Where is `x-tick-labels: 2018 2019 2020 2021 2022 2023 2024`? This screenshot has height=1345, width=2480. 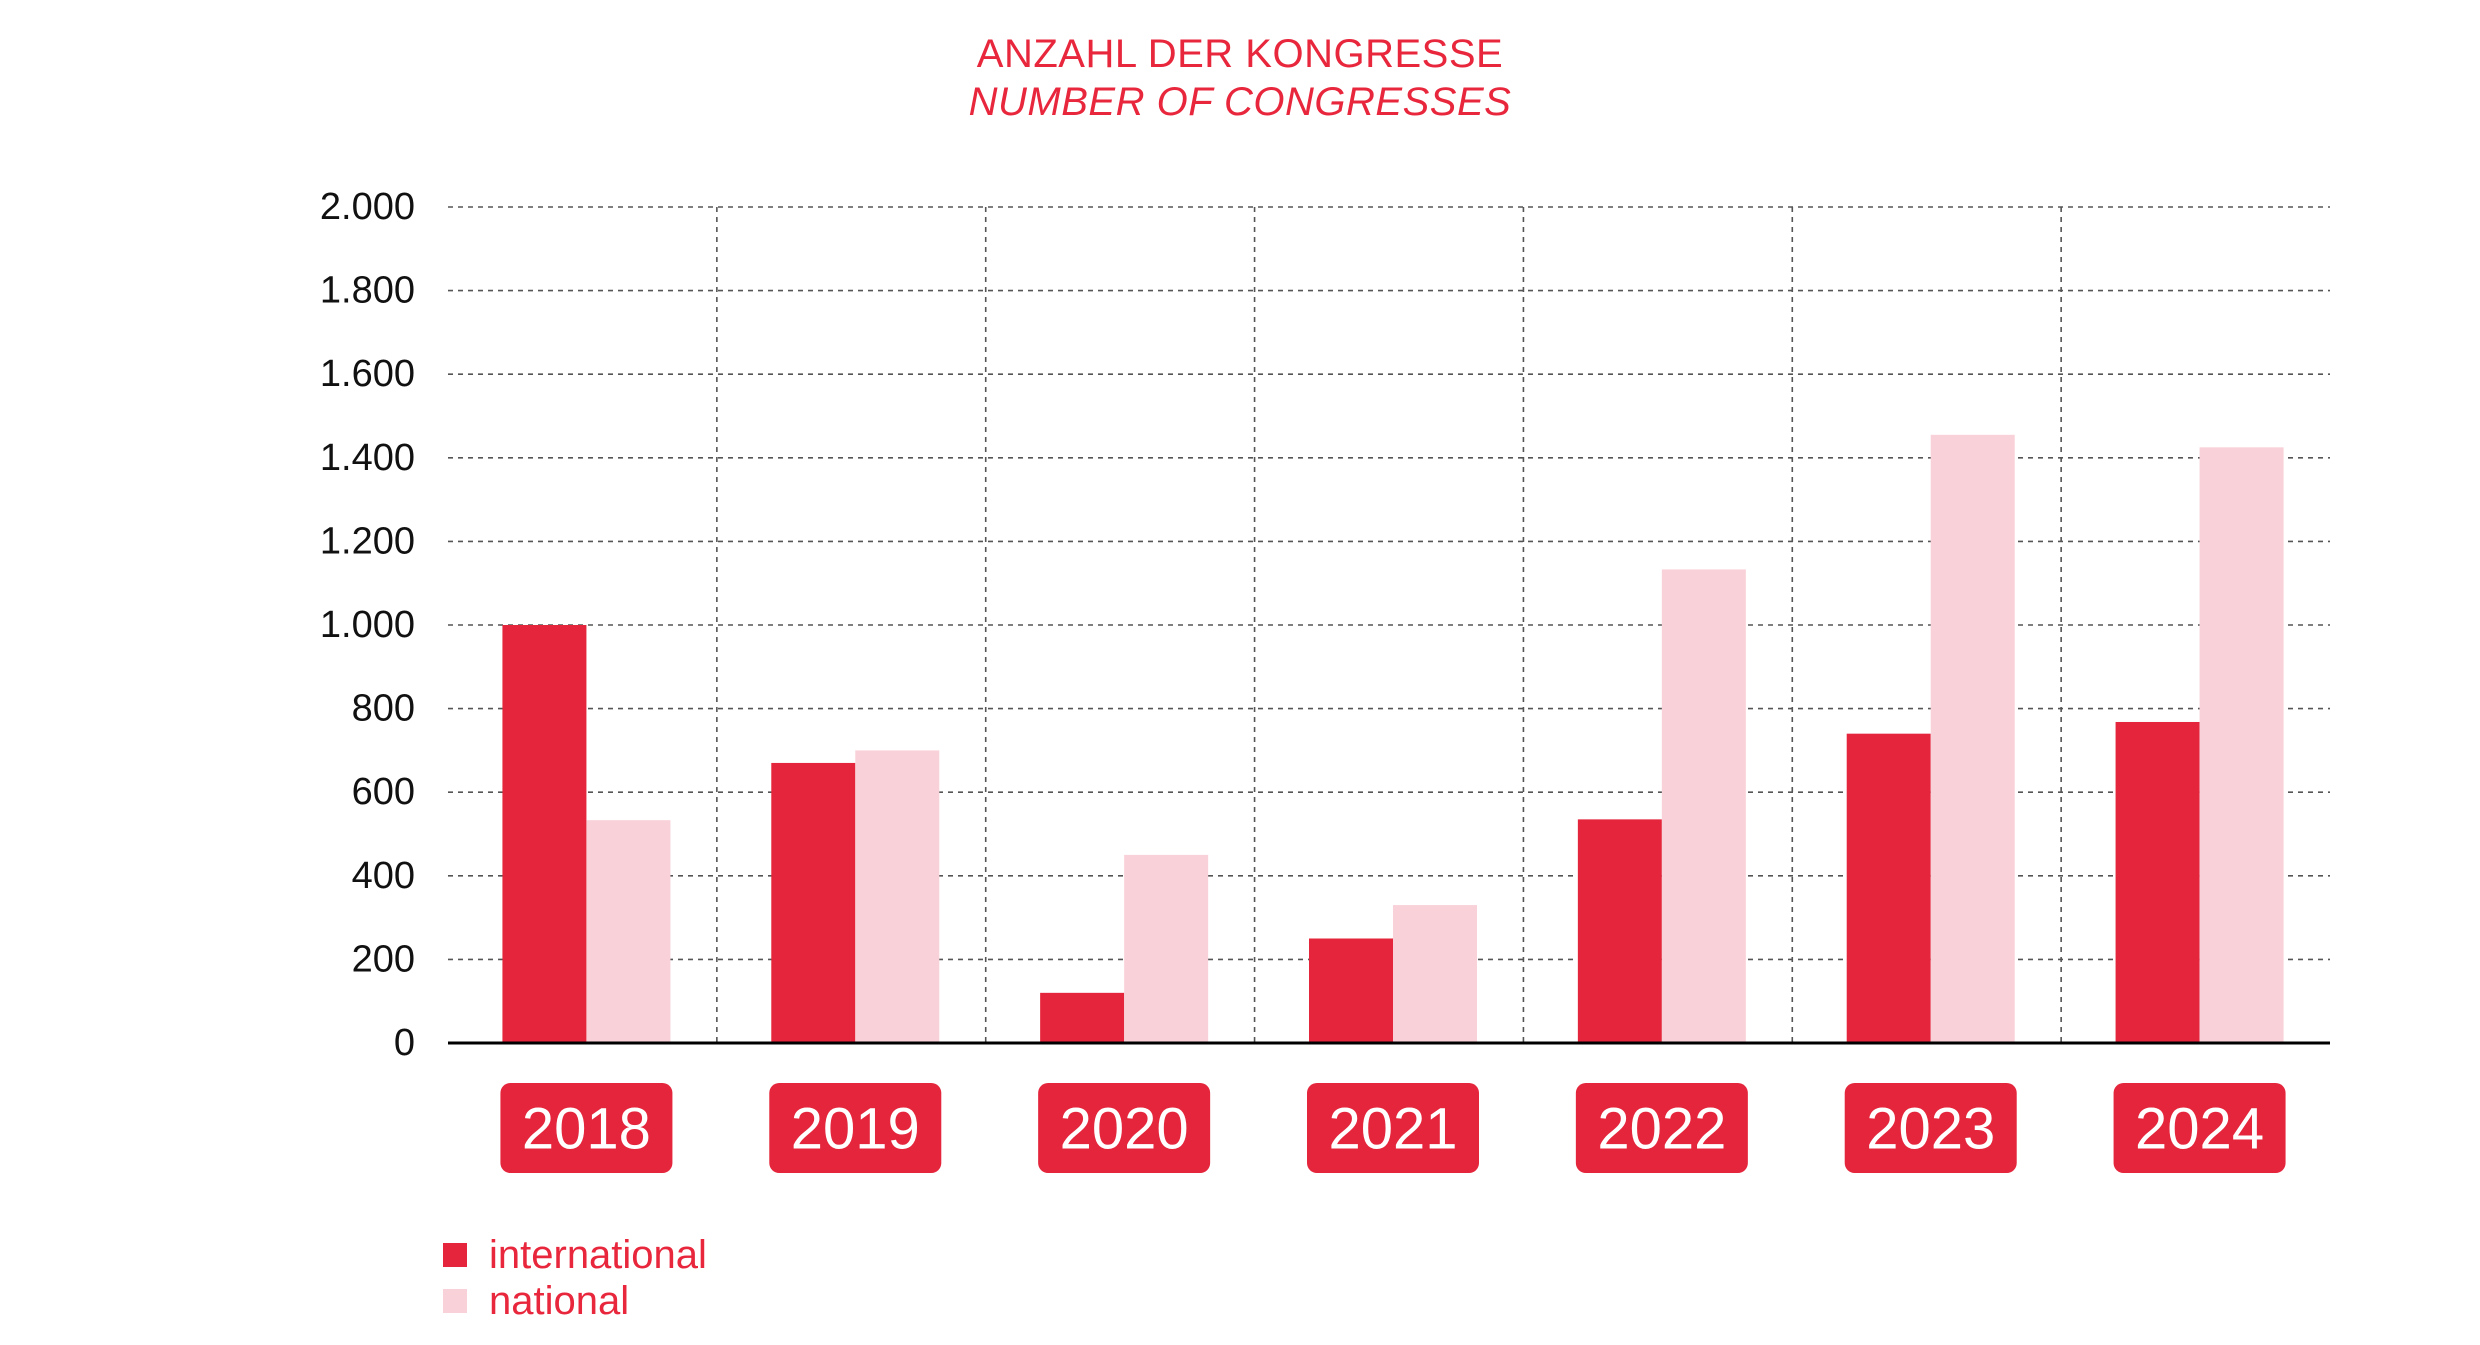
x-tick-labels: 2018 2019 2020 2021 2022 2023 2024 is located at coordinates (1393, 1128).